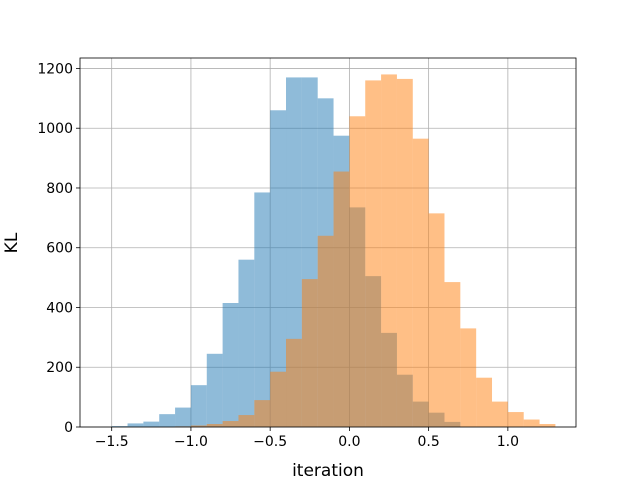 The height and width of the screenshot is (480, 640). What do you see at coordinates (55, 129) in the screenshot?
I see `y-tick-label: 1000` at bounding box center [55, 129].